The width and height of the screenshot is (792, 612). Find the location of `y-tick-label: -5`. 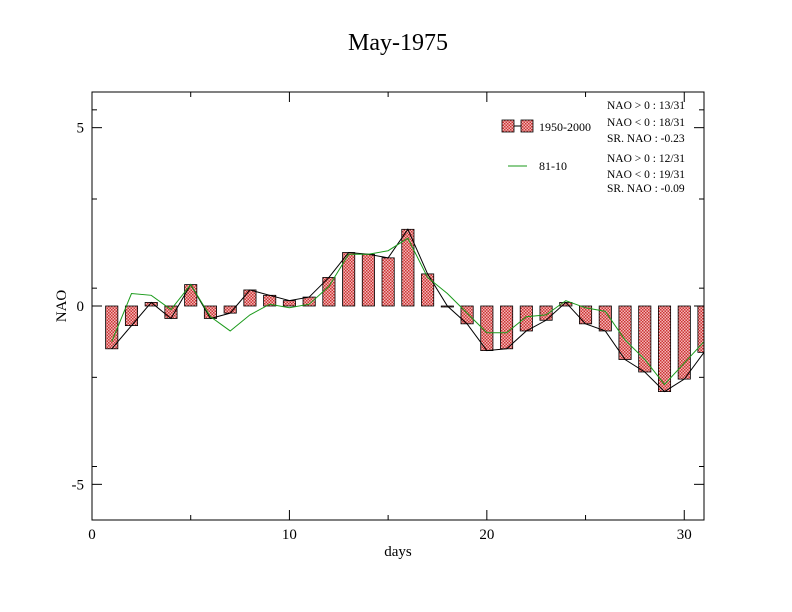

y-tick-label: -5 is located at coordinates (78, 485).